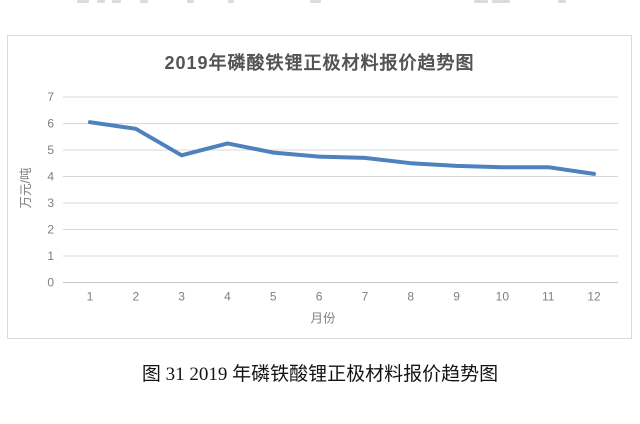 The height and width of the screenshot is (424, 640). Describe the element at coordinates (342, 148) in the screenshot. I see `price-line-series` at that location.